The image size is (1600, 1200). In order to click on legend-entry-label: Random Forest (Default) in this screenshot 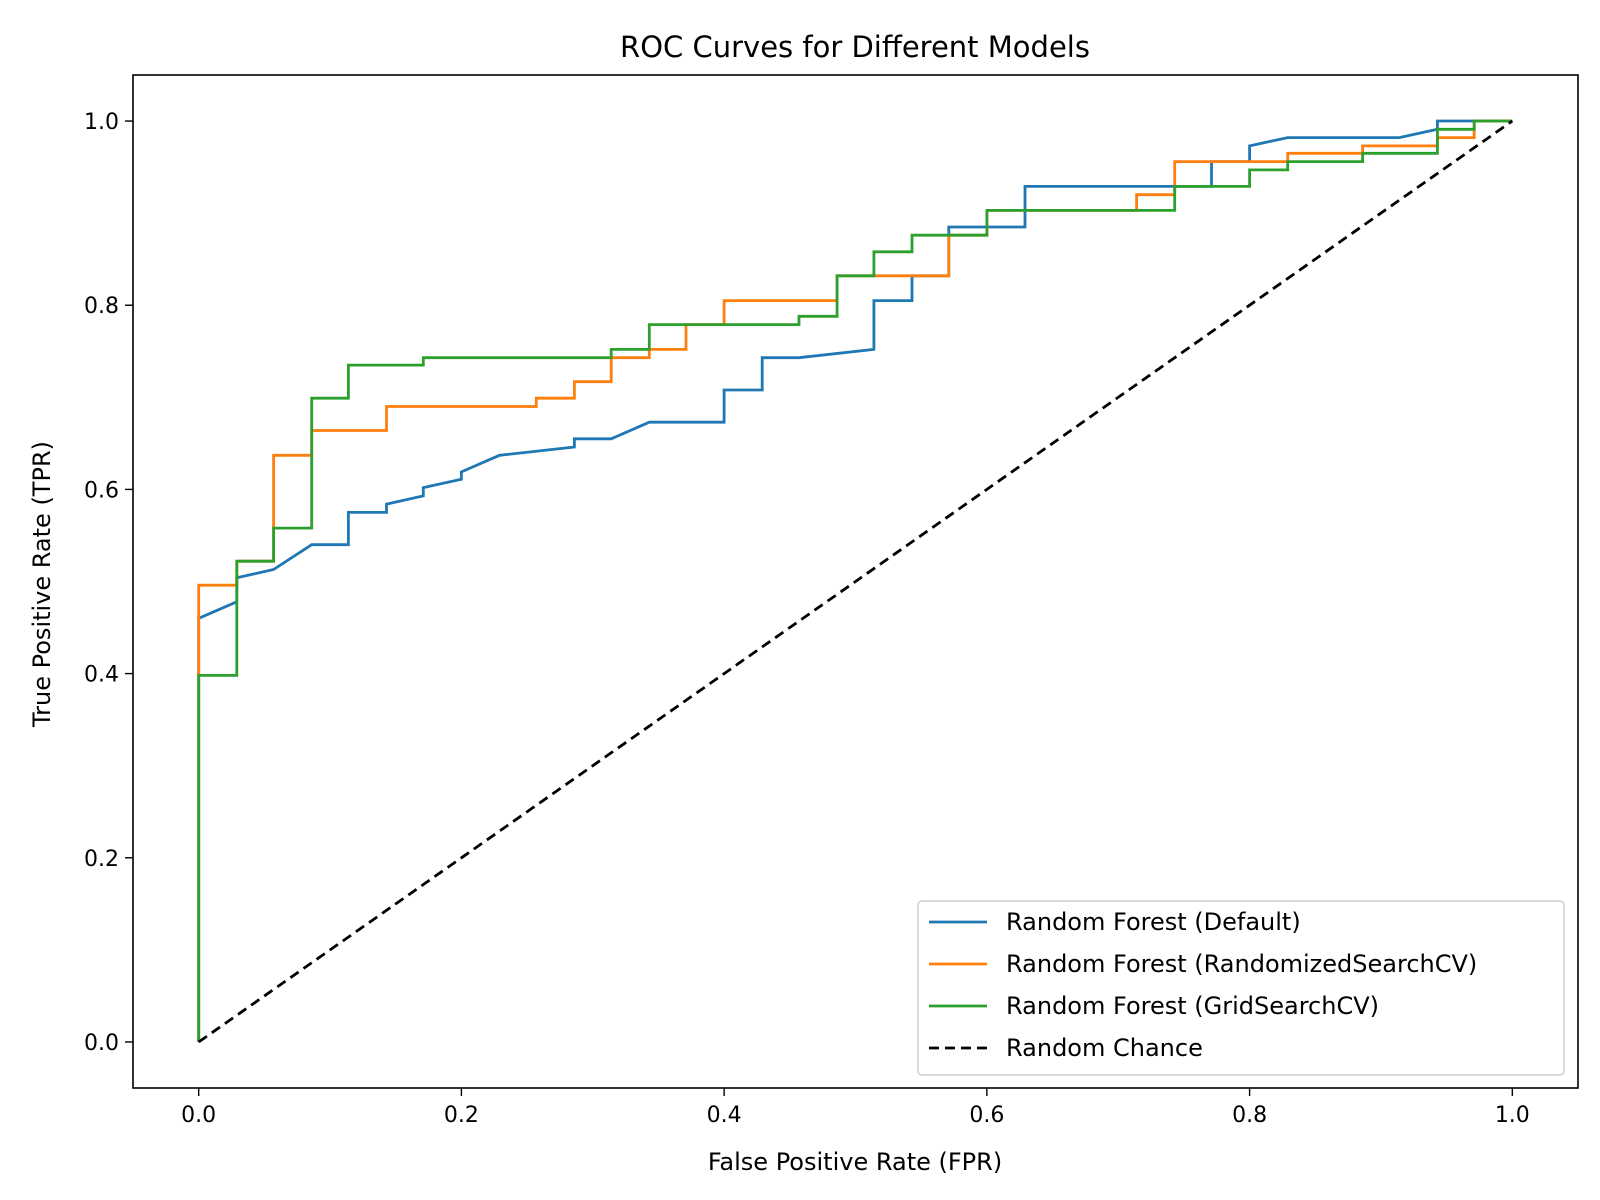, I will do `click(1153, 922)`.